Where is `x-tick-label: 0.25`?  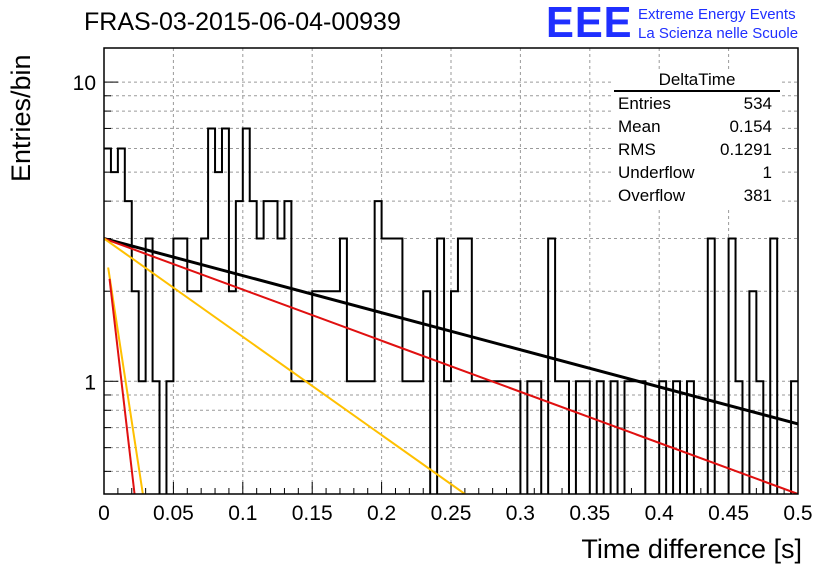 x-tick-label: 0.25 is located at coordinates (451, 513).